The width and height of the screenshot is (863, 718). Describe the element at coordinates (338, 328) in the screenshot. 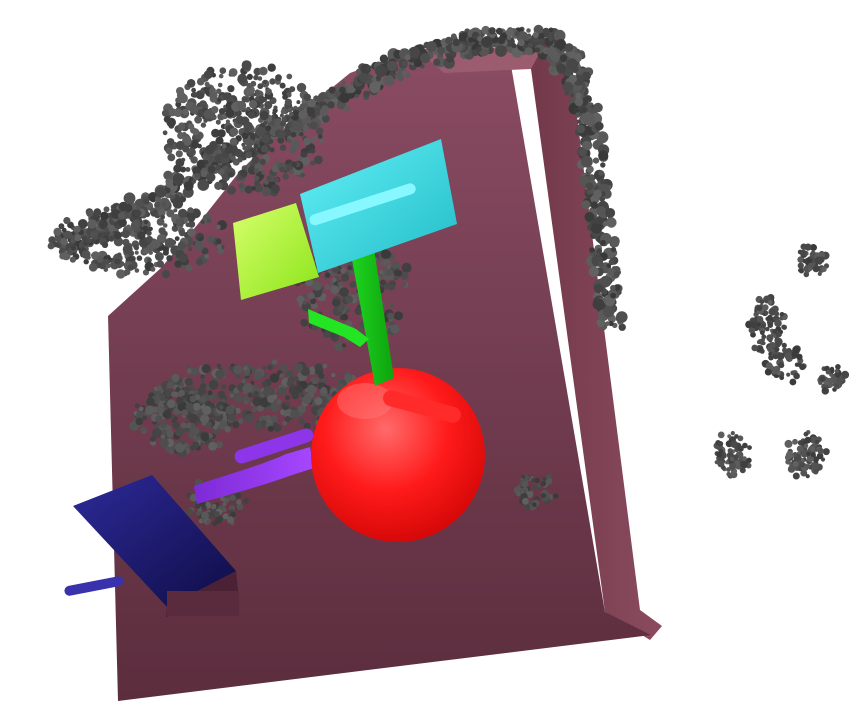

I see `green-arm` at that location.